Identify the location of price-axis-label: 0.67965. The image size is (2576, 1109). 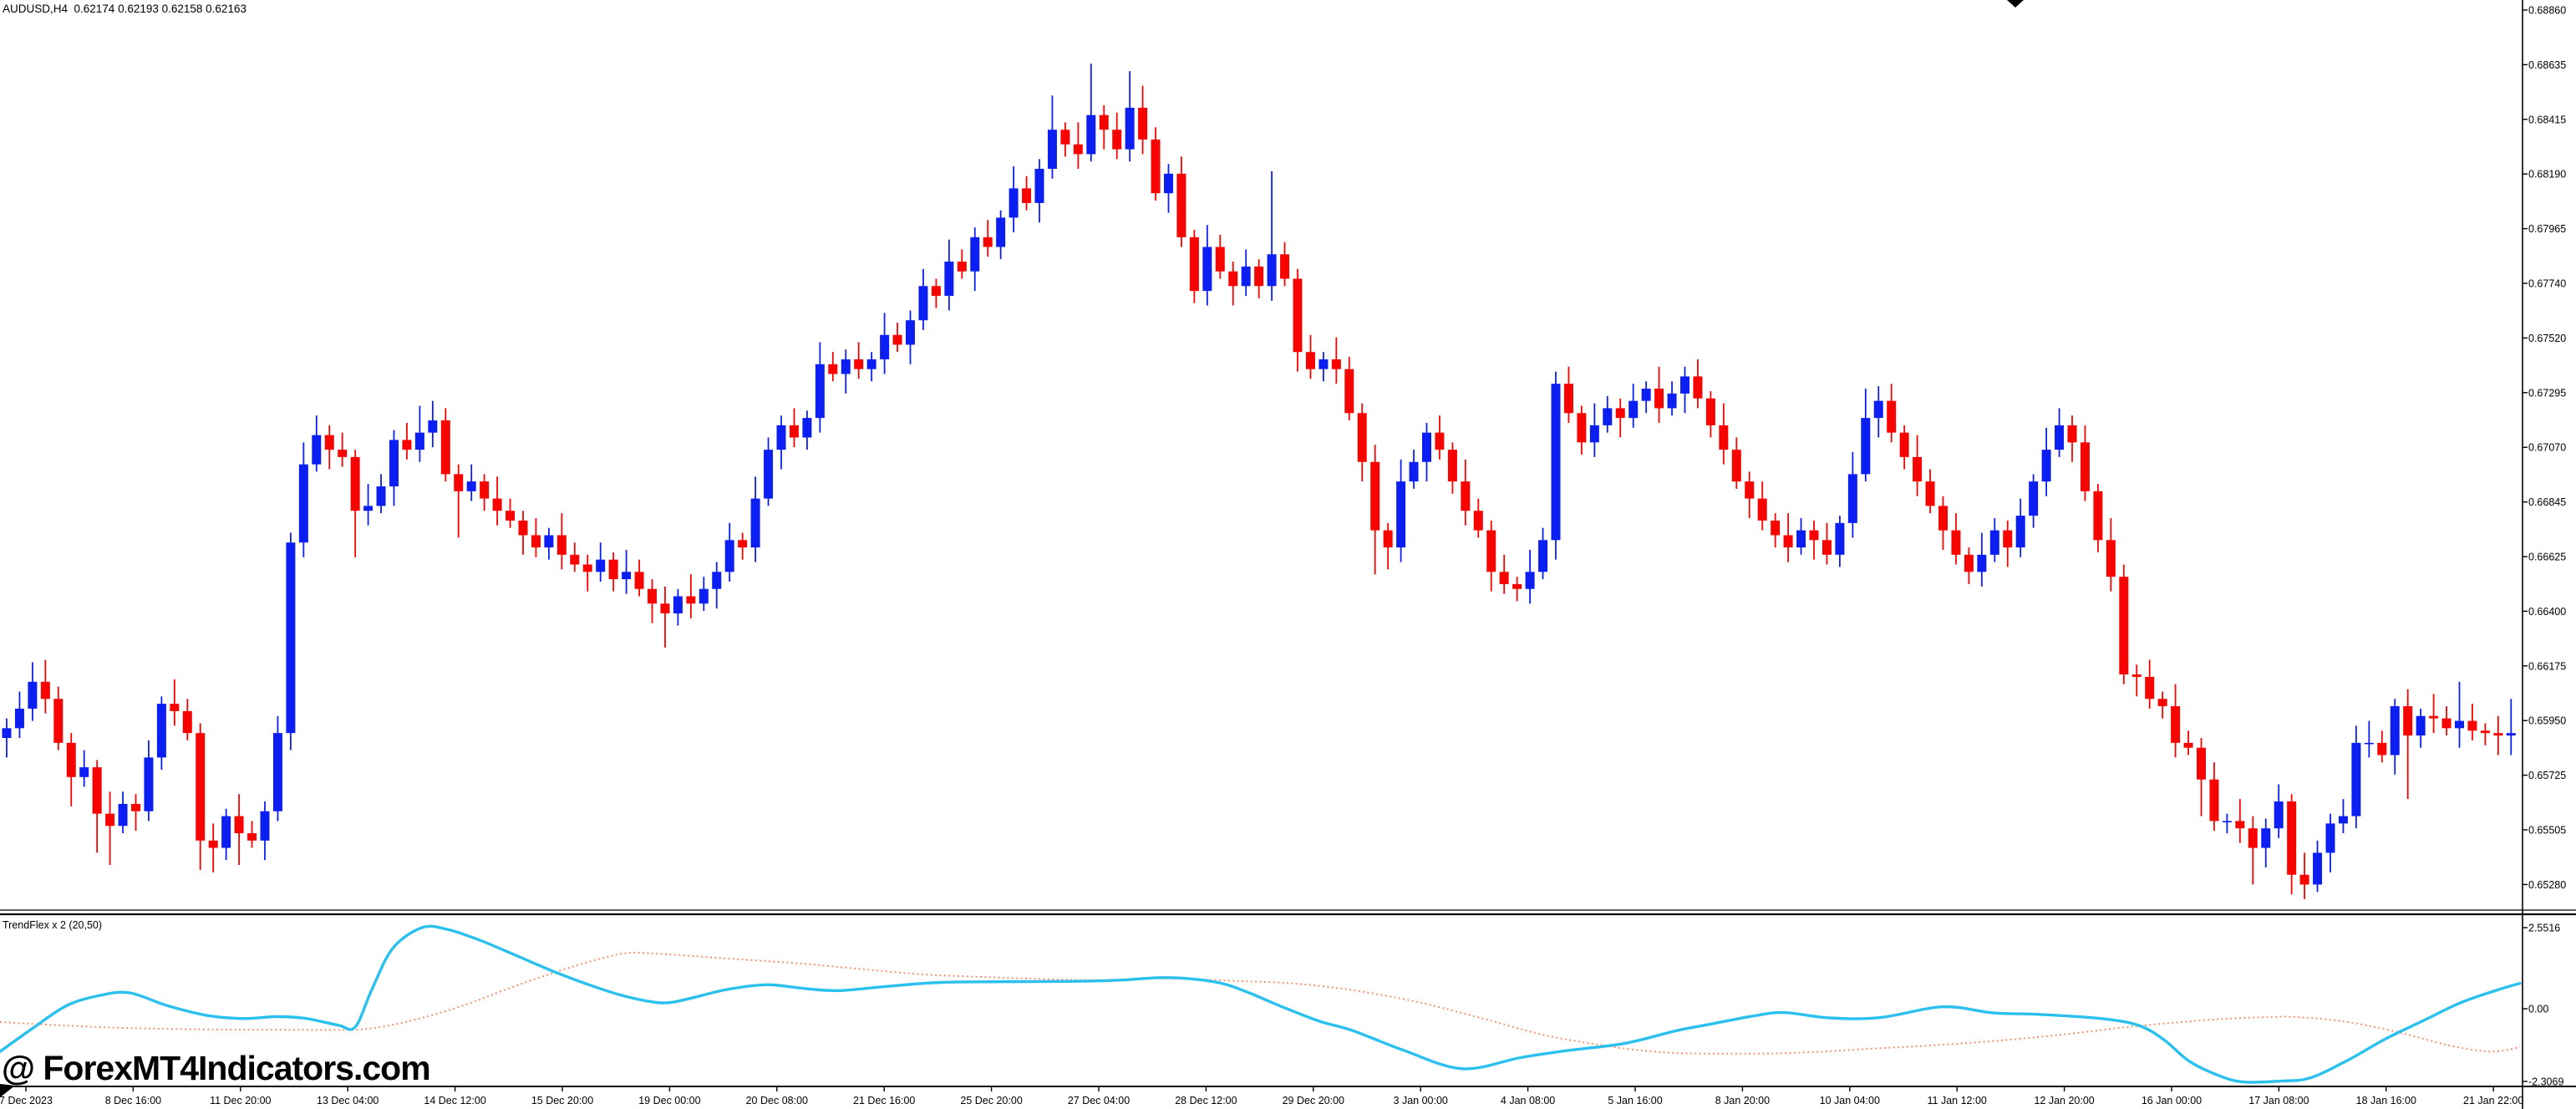
(2547, 229).